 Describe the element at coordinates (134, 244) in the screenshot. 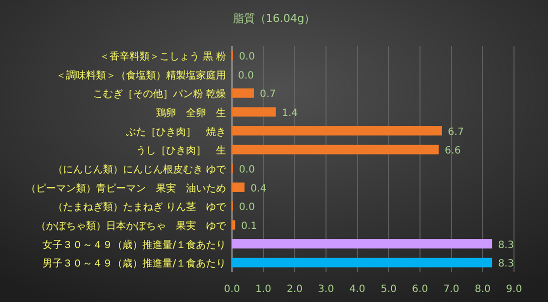

I see `y-tick-label: 女子３０～４９（歳）推進量/１食あたり` at that location.